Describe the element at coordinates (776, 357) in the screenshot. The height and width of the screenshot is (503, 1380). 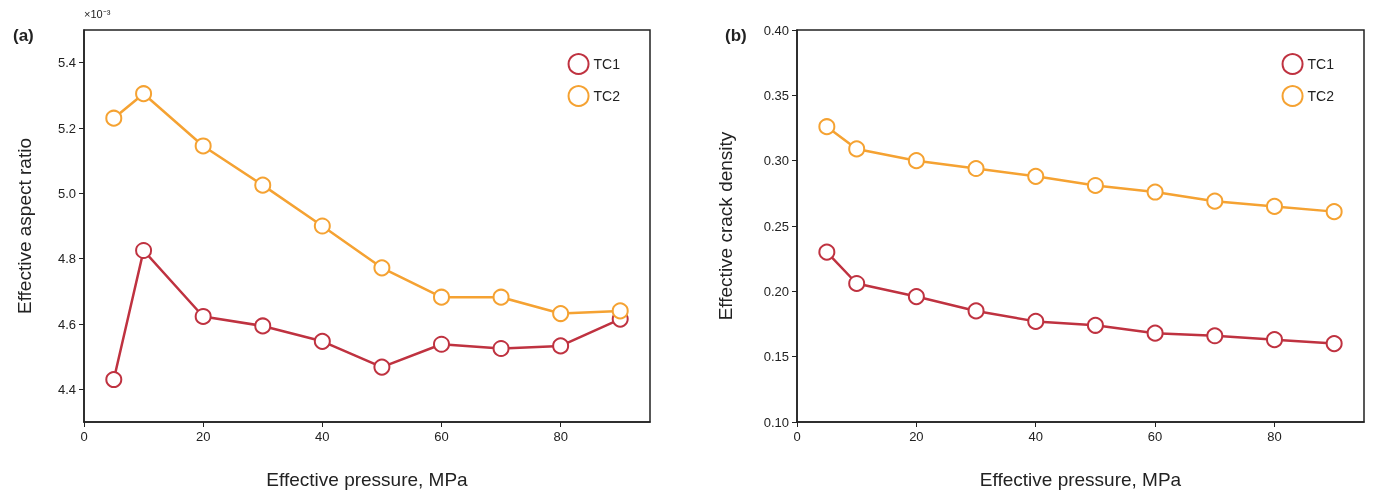
I see `y-tick-label: 0.15` at that location.